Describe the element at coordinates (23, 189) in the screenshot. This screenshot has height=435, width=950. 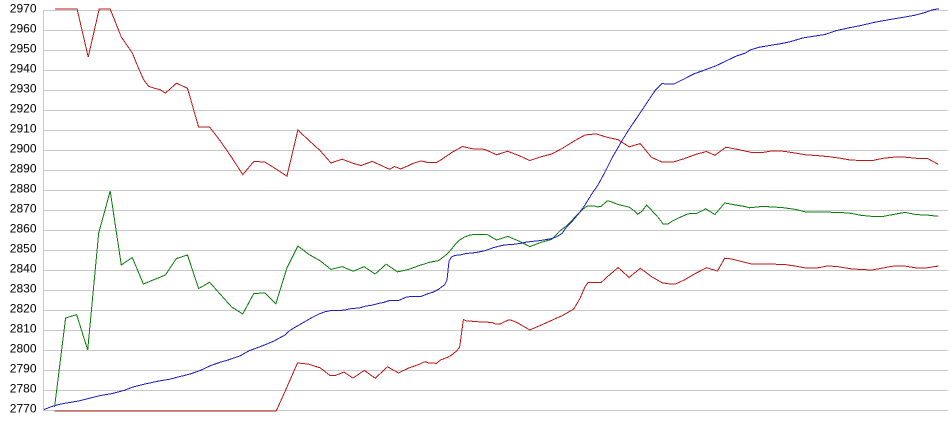
I see `svg-text: 2880` at that location.